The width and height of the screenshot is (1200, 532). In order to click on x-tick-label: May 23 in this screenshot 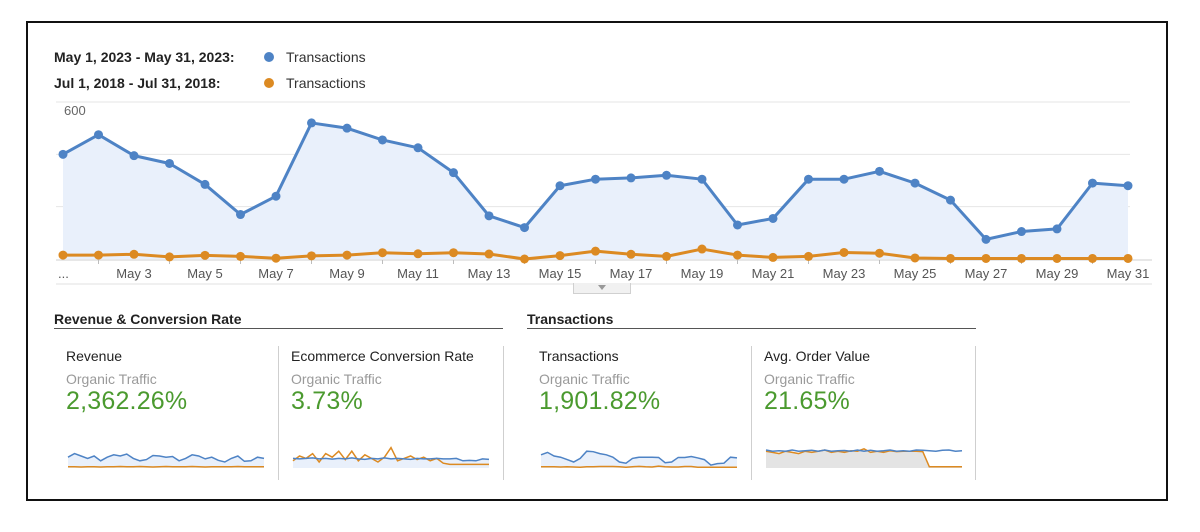, I will do `click(844, 273)`.